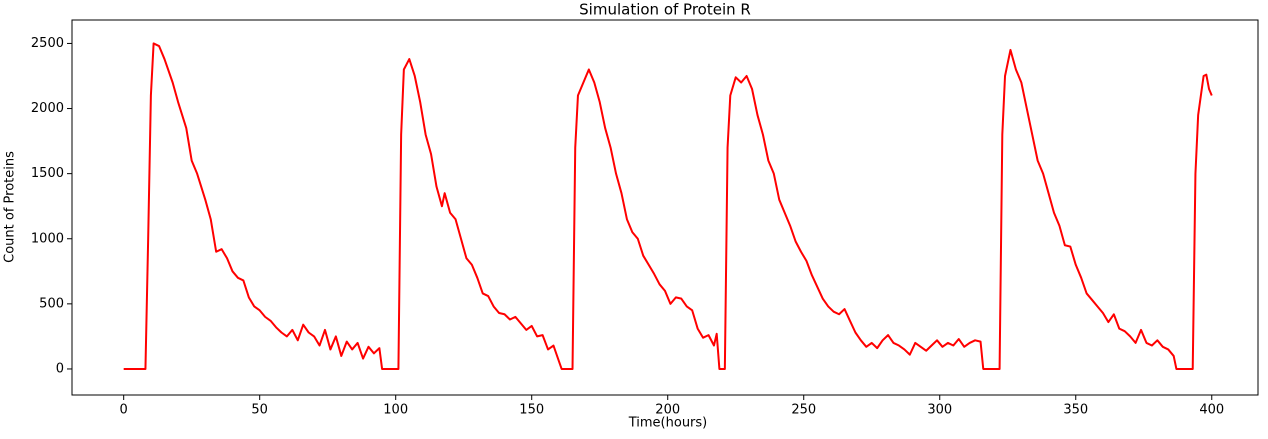 The width and height of the screenshot is (1268, 439). Describe the element at coordinates (10, 207) in the screenshot. I see `y-axis-label: Count of Proteins` at that location.